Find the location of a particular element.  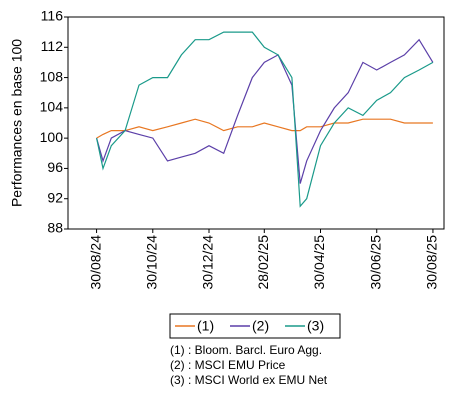

legend-label: (1) is located at coordinates (205, 326).